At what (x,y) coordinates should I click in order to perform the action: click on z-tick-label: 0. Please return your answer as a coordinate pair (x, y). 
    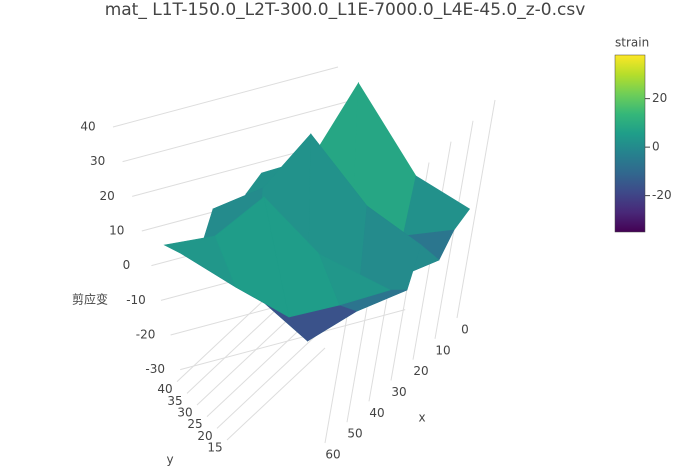
    Looking at the image, I should click on (127, 265).